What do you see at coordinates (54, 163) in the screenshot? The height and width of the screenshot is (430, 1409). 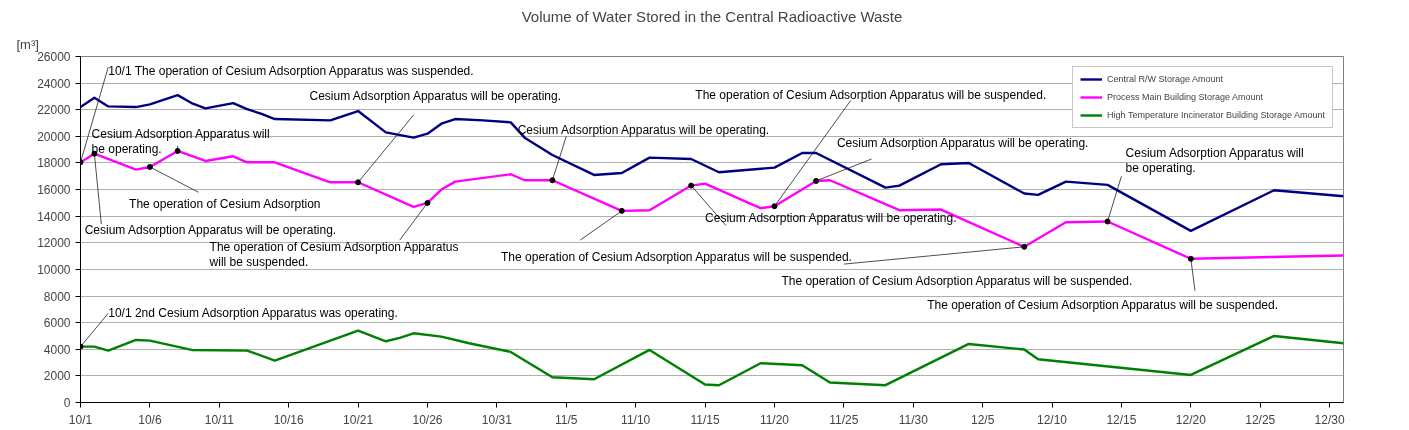 I see `y-tick-label: 18000` at bounding box center [54, 163].